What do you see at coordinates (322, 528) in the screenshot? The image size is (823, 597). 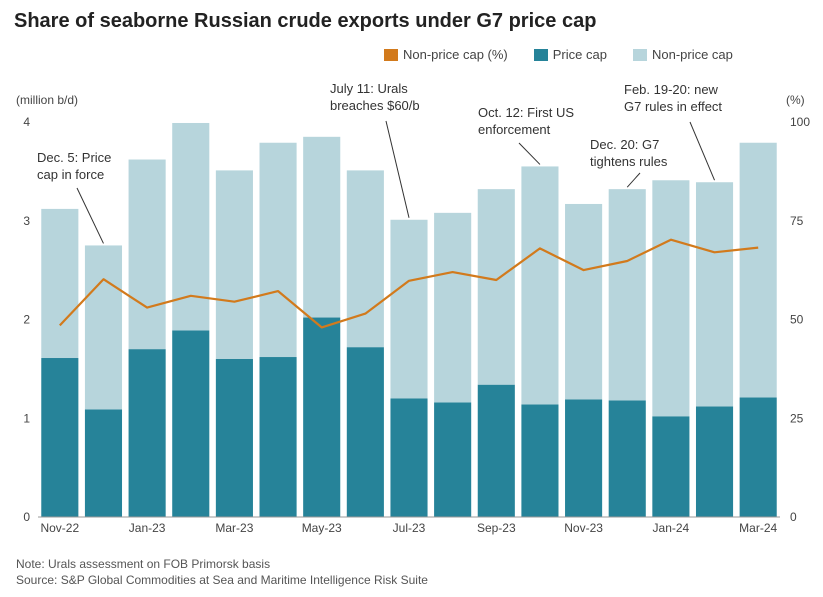 I see `x-tick-label: May-23` at bounding box center [322, 528].